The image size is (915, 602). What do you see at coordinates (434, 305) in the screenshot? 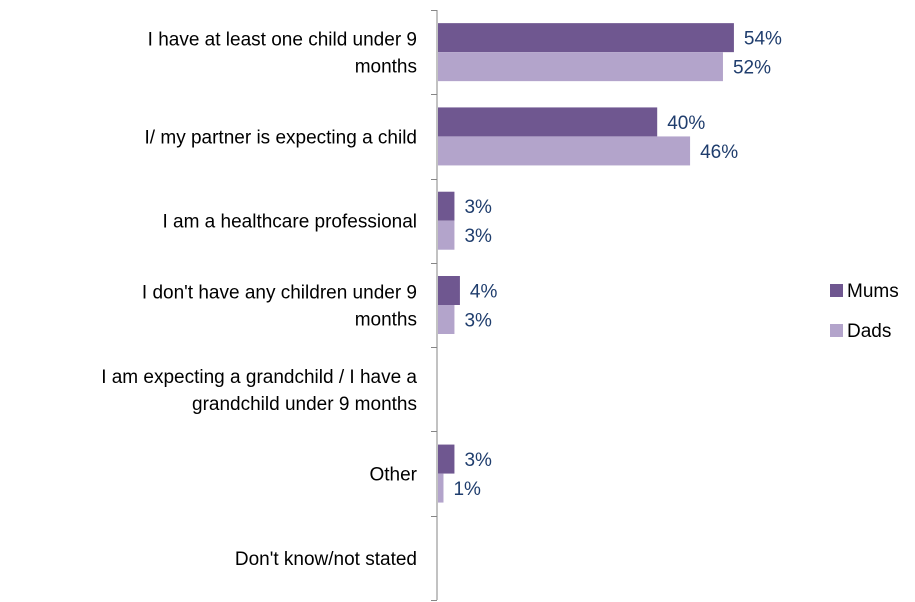
I see `category-axis-ticks` at bounding box center [434, 305].